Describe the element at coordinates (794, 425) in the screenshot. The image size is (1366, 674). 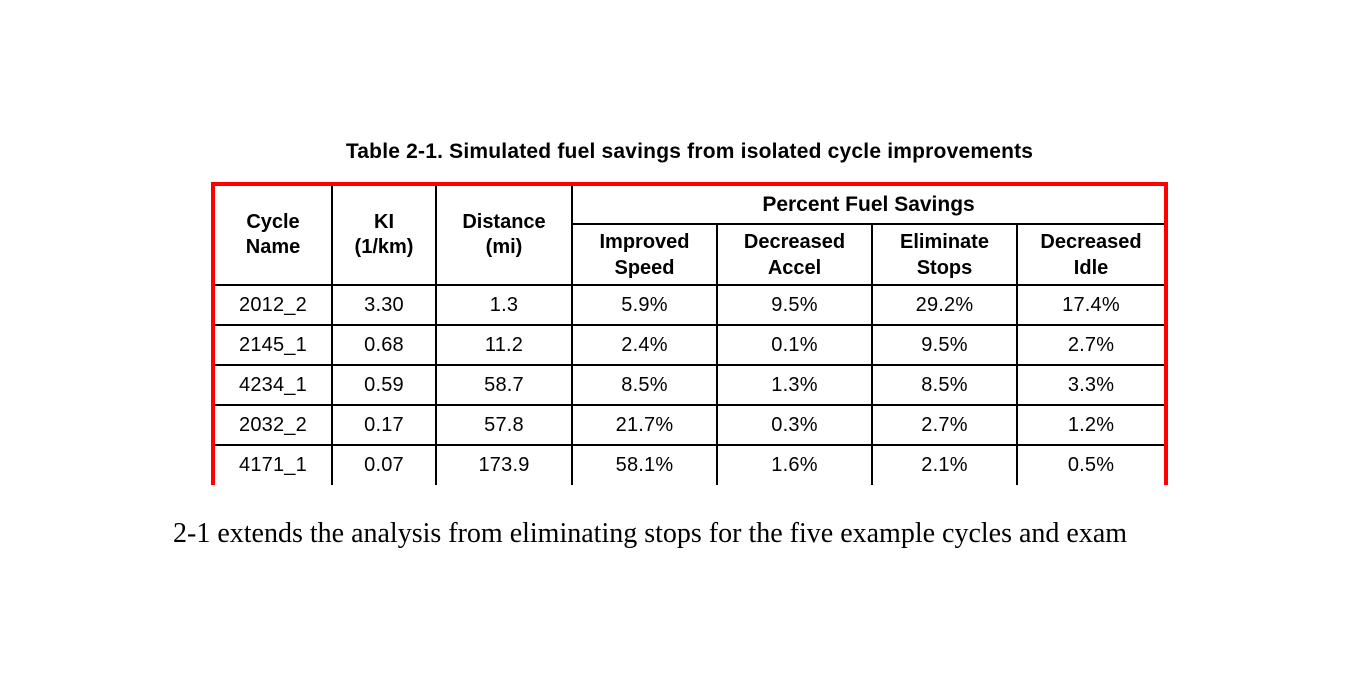
I see `table-cell: 0.3%` at that location.